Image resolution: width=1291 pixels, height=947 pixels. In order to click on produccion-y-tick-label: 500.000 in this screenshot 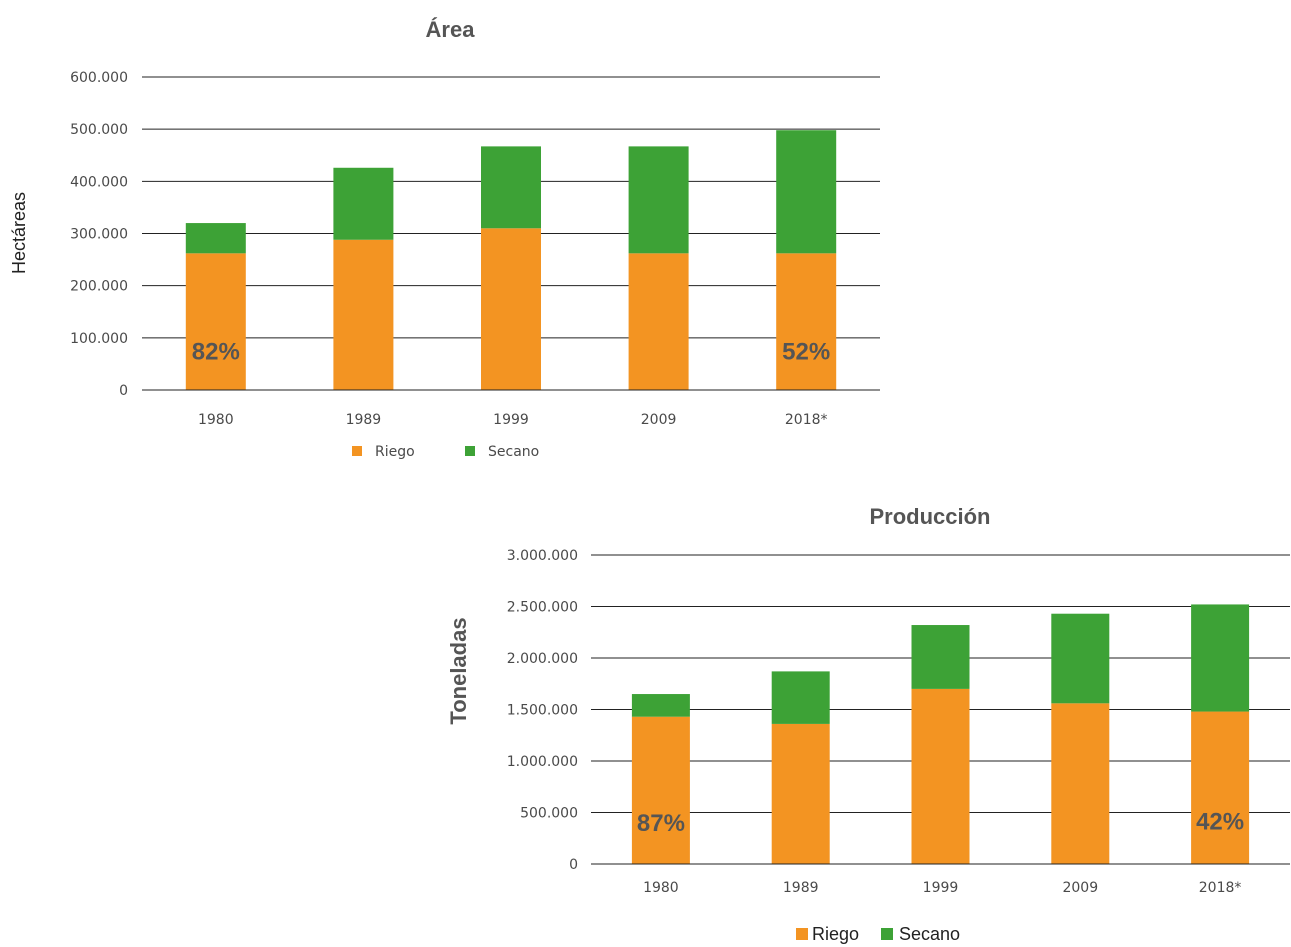, I will do `click(549, 814)`.